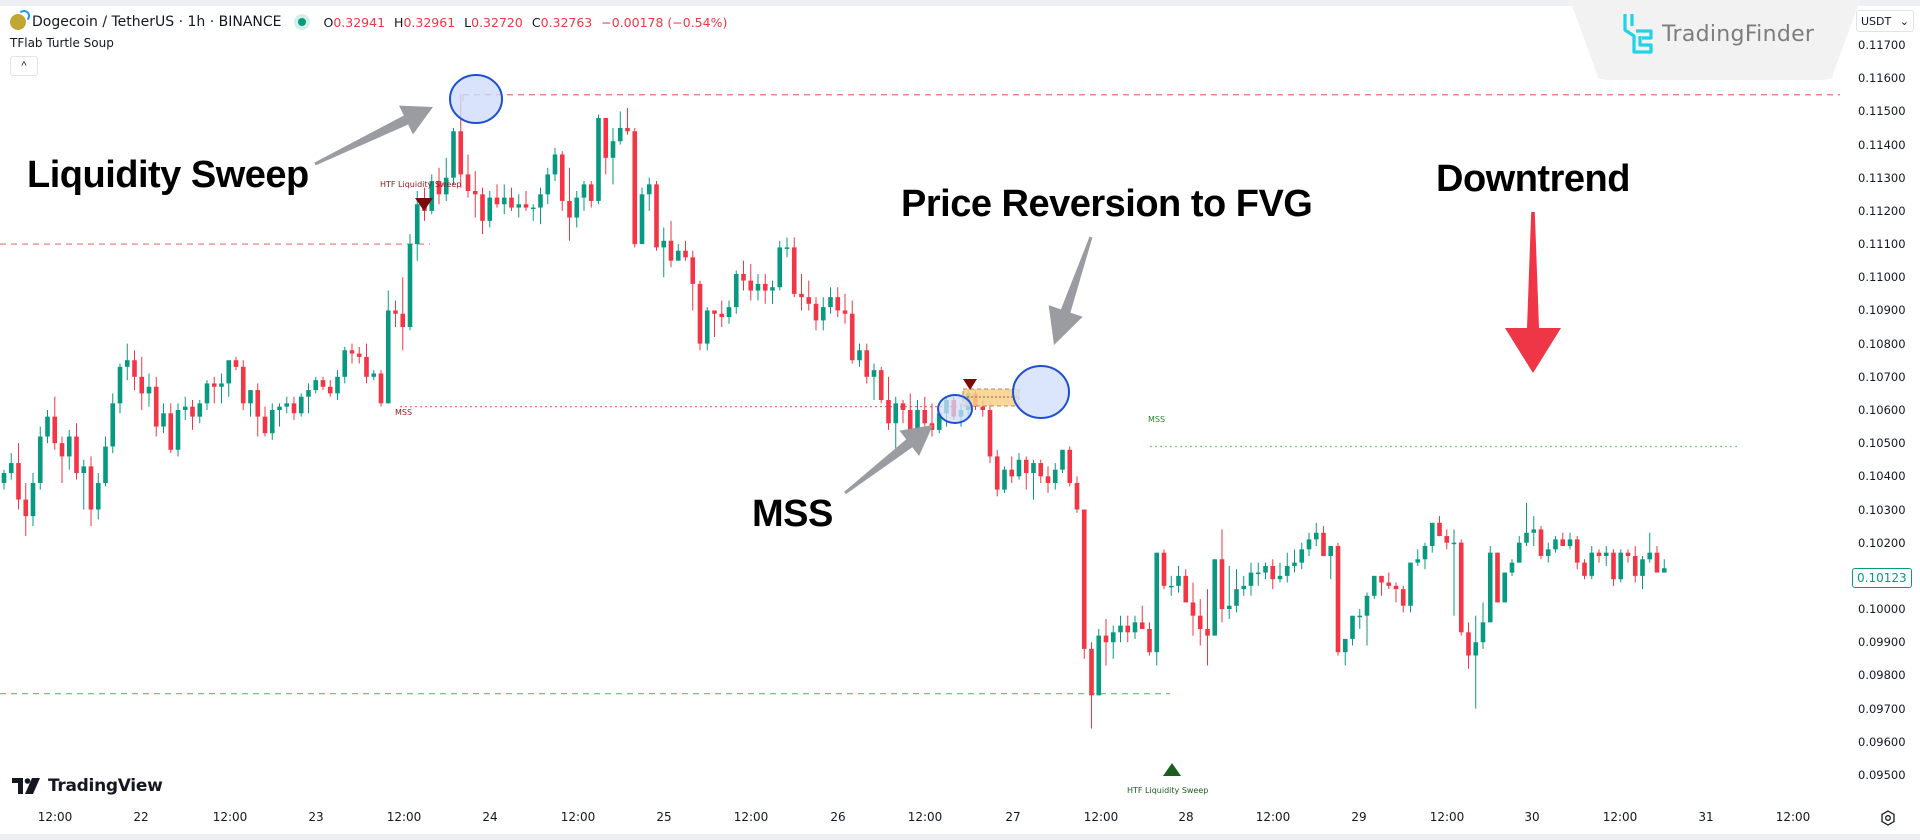 This screenshot has width=1920, height=840. I want to click on mss-label-bullish: MSS, so click(1157, 419).